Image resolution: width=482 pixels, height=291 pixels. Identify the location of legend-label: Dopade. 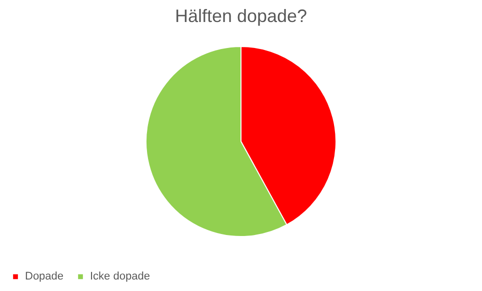
(44, 276).